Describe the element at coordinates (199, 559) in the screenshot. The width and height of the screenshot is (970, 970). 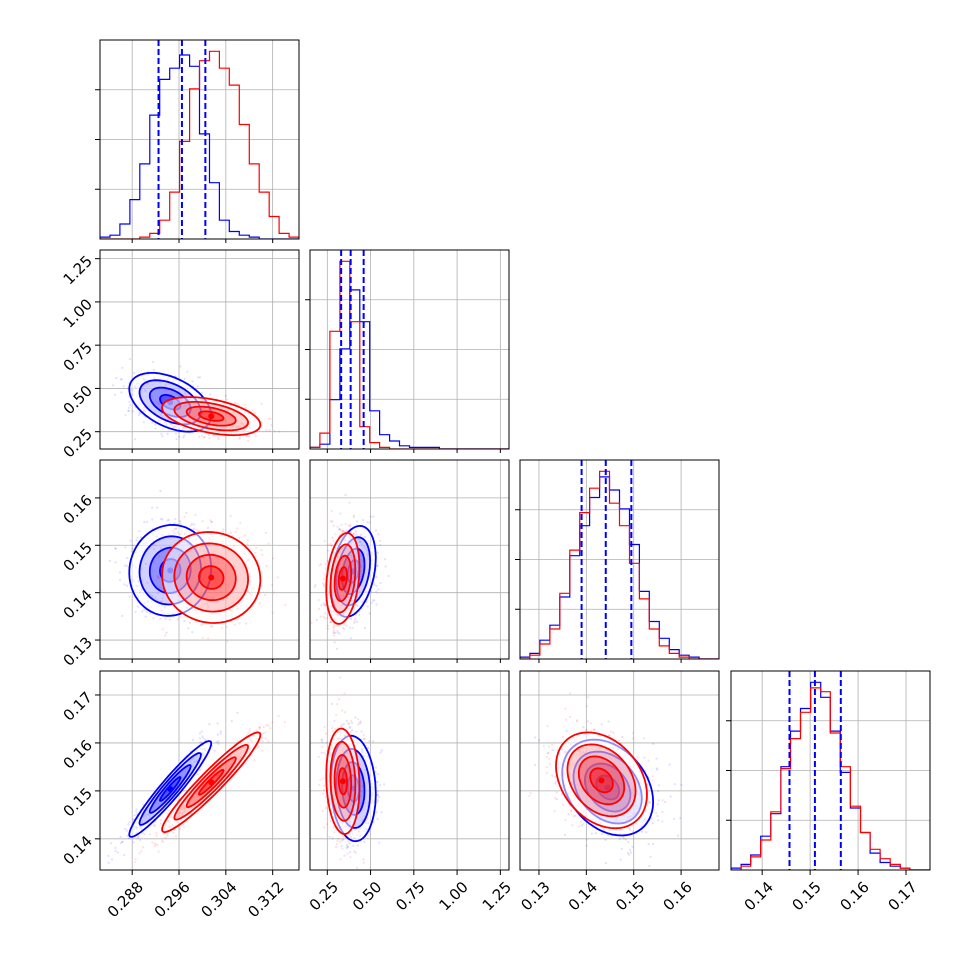
I see `panel-frame` at that location.